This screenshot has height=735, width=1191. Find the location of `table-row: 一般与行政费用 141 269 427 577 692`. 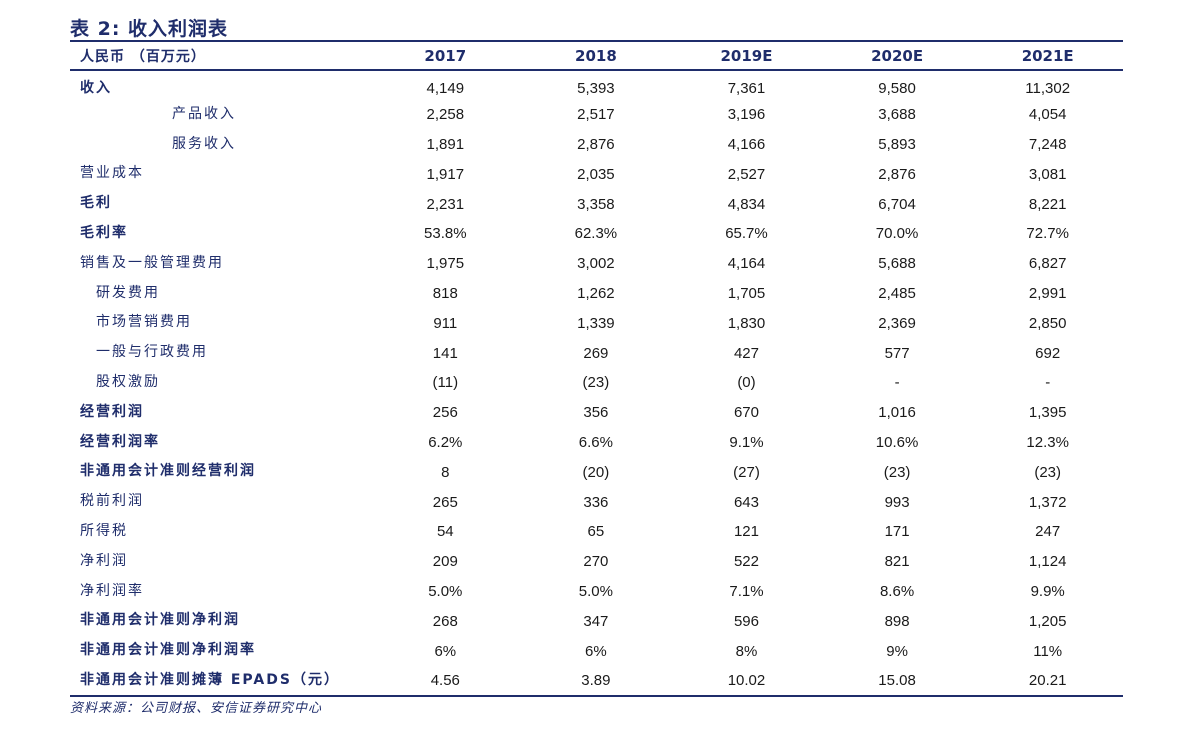

table-row: 一般与行政费用 141 269 427 577 692 is located at coordinates (596, 353).